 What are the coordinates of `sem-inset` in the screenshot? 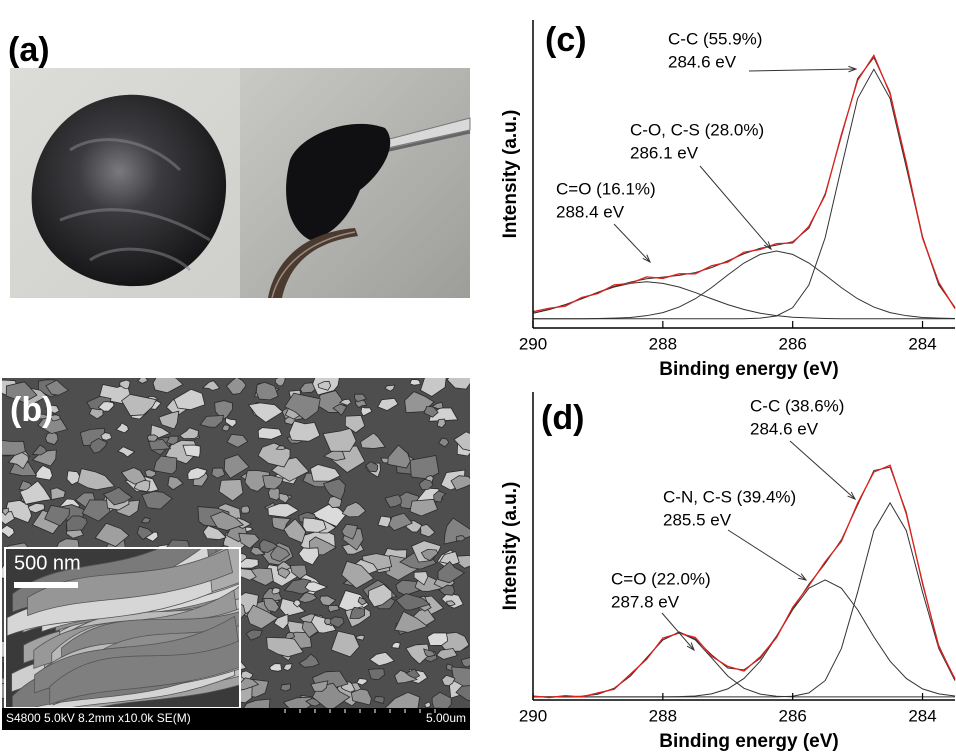 It's located at (122, 628).